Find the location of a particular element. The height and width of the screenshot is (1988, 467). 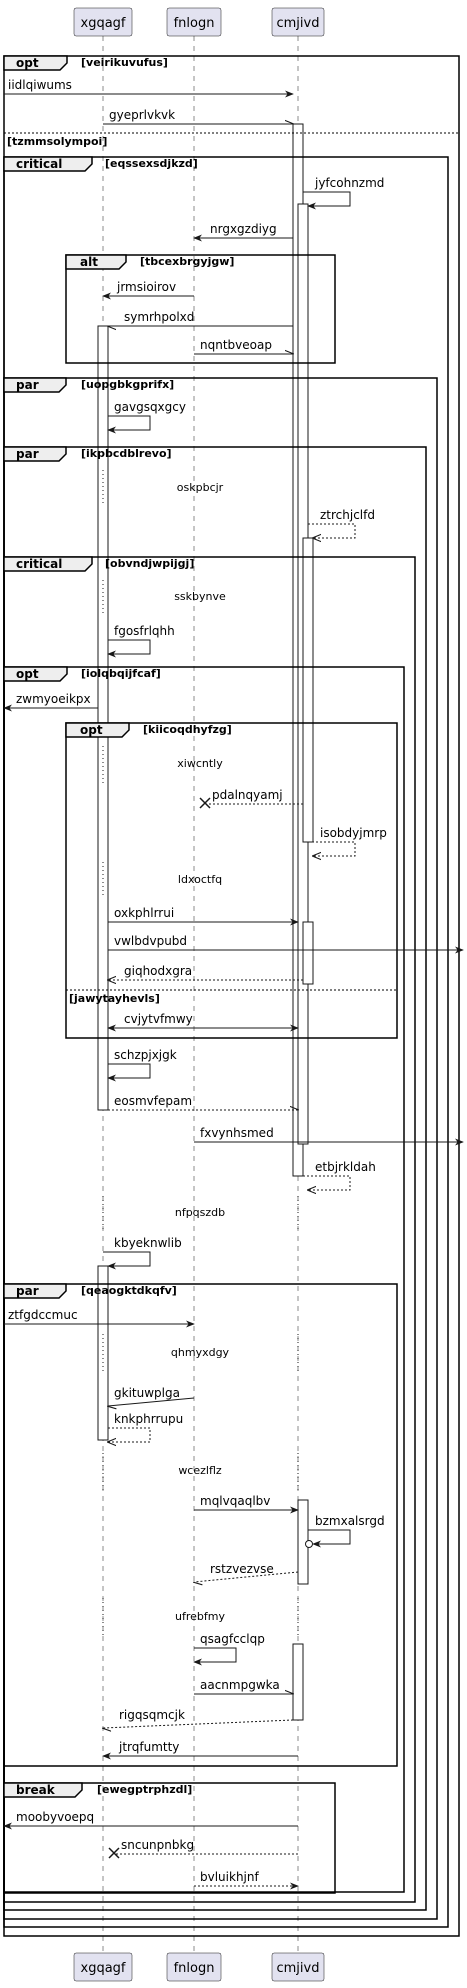

participant-label: cmjivd is located at coordinates (298, 1968).